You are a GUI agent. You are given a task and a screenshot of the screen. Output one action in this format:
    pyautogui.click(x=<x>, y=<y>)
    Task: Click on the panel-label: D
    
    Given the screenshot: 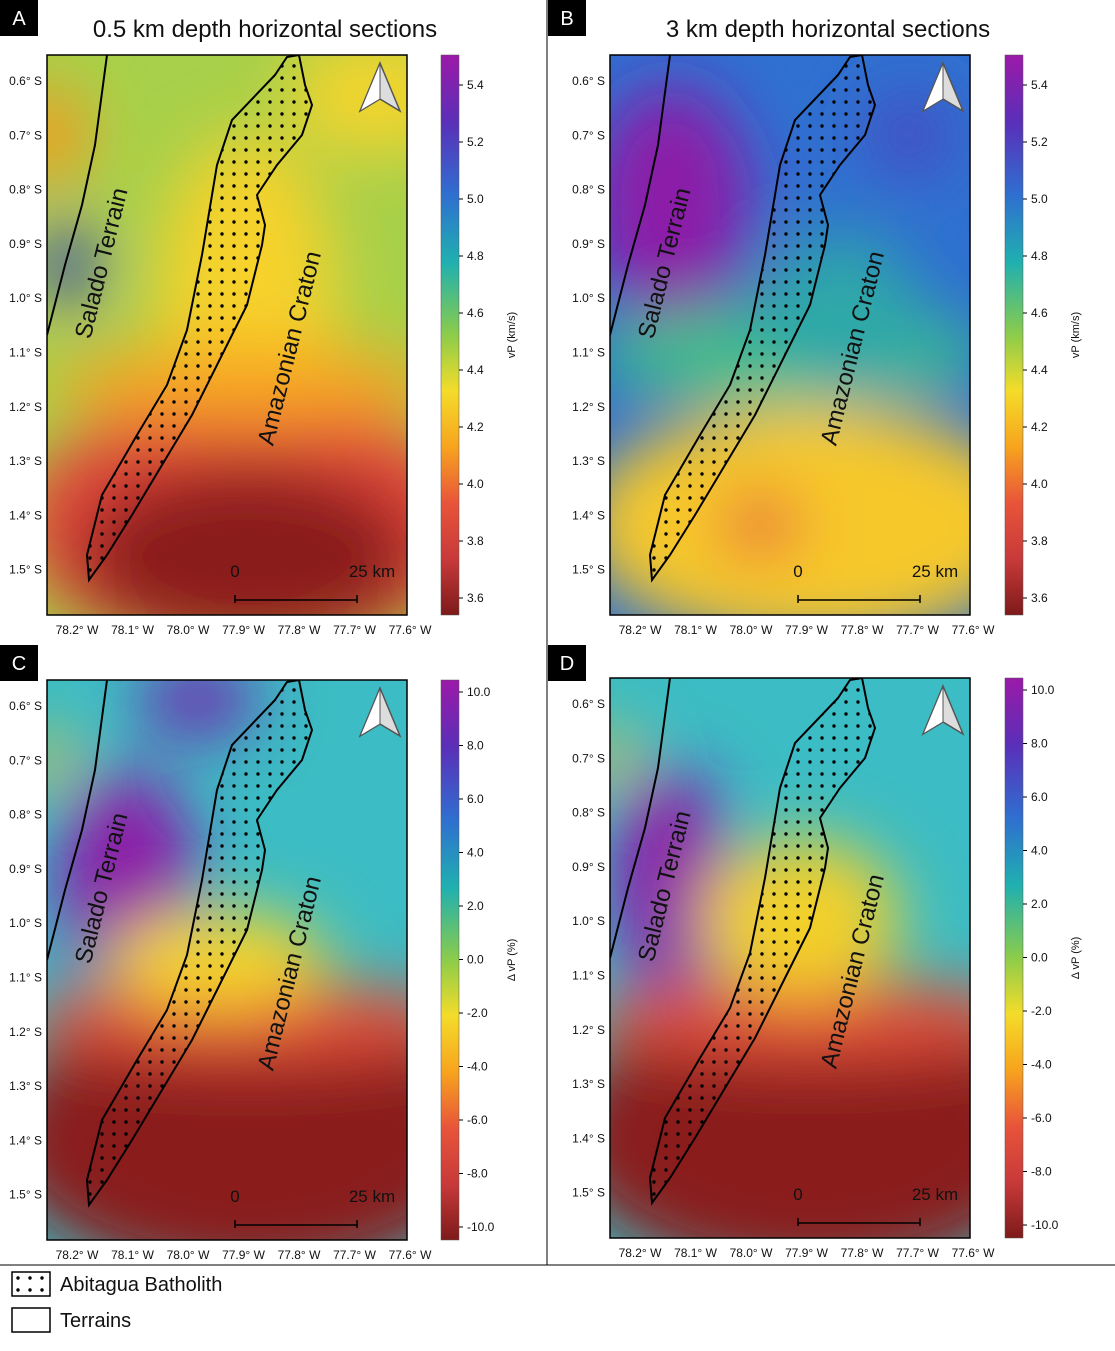 What is the action you would take?
    pyautogui.click(x=567, y=664)
    